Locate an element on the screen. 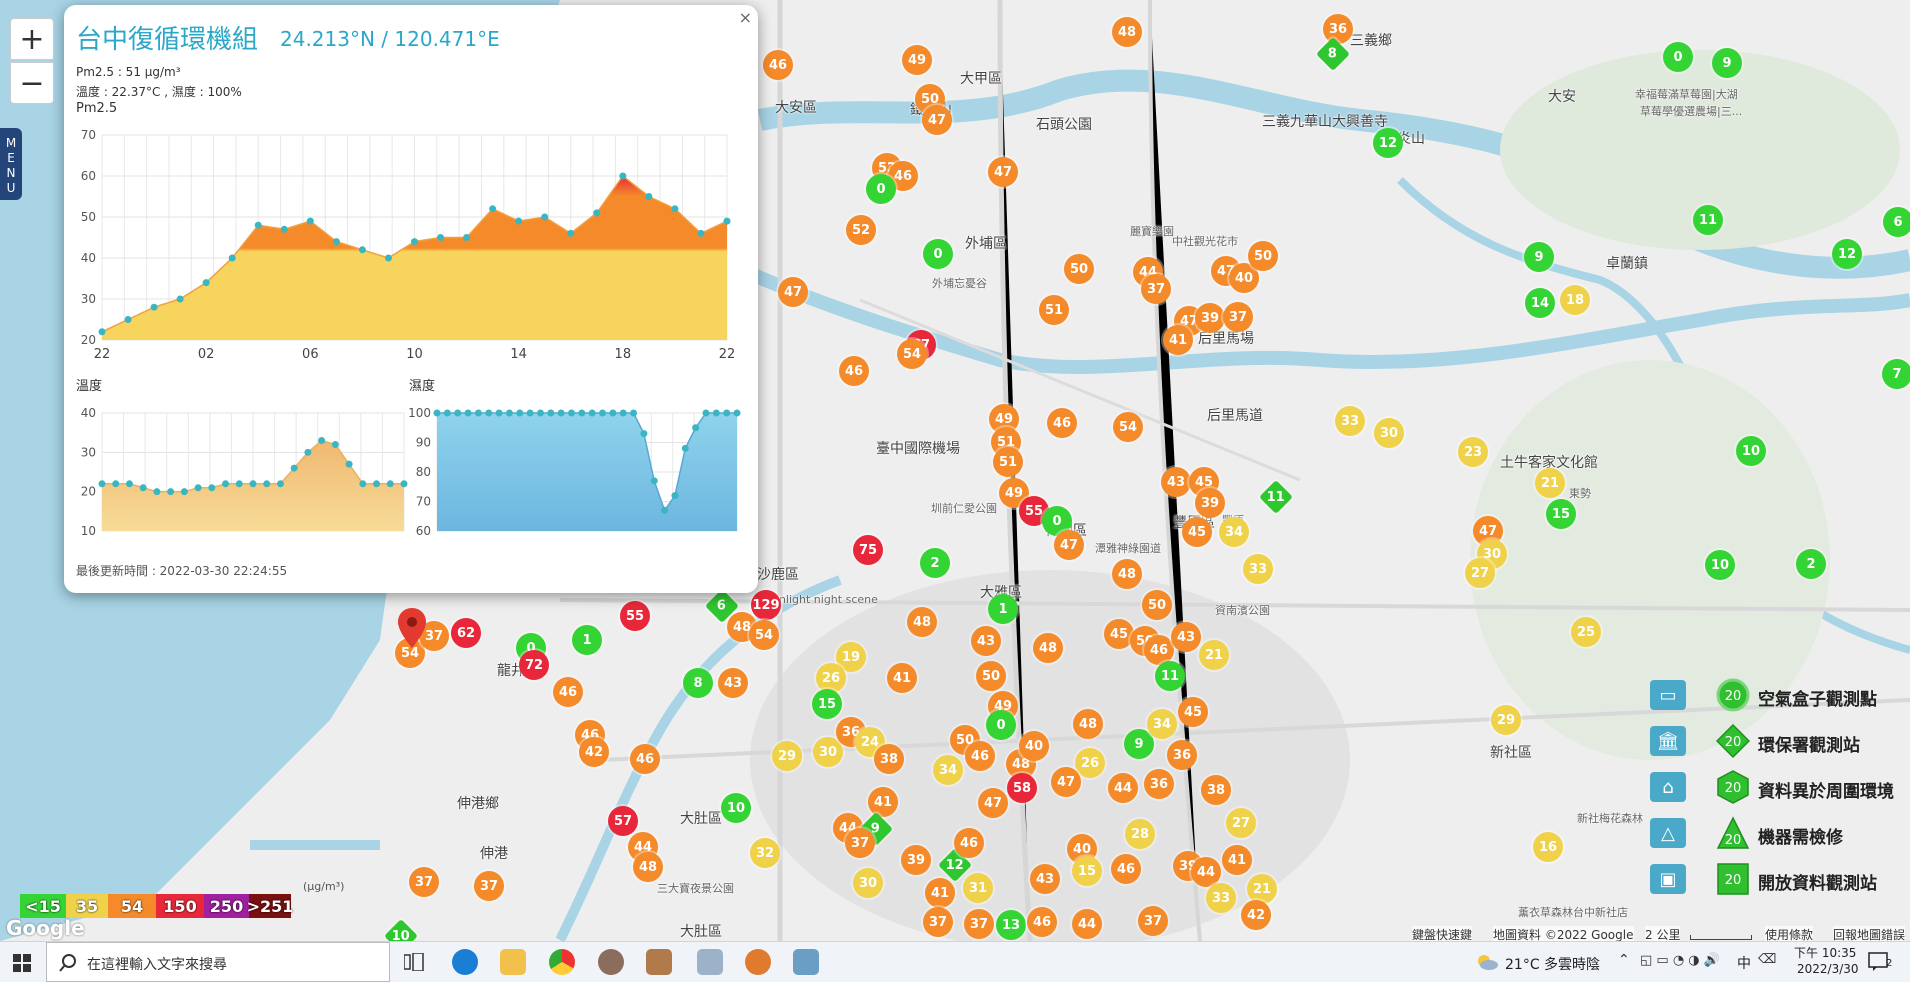 This screenshot has height=982, width=1910. file-explorer-icon is located at coordinates (513, 962).